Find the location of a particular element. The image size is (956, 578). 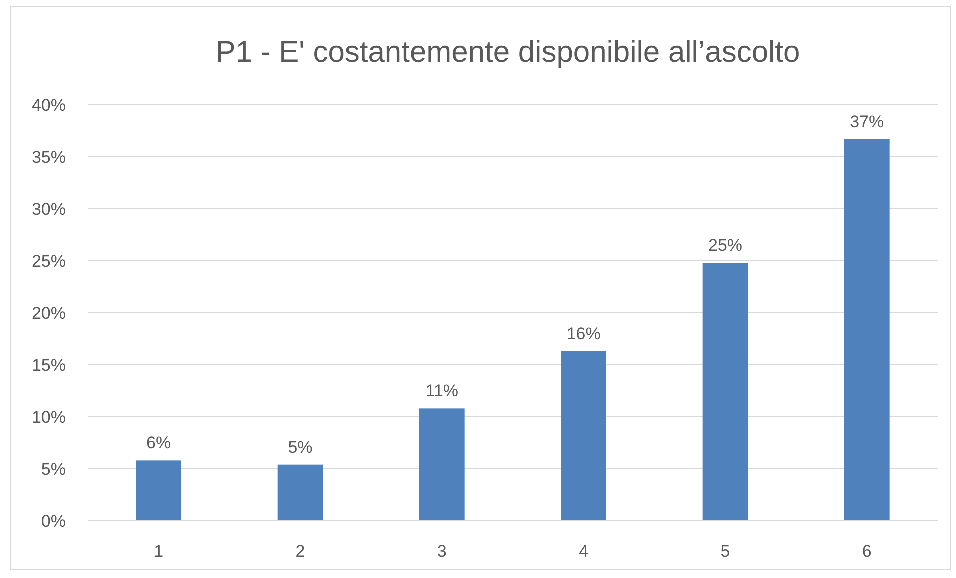

y-tick-label: 25% is located at coordinates (49, 261).